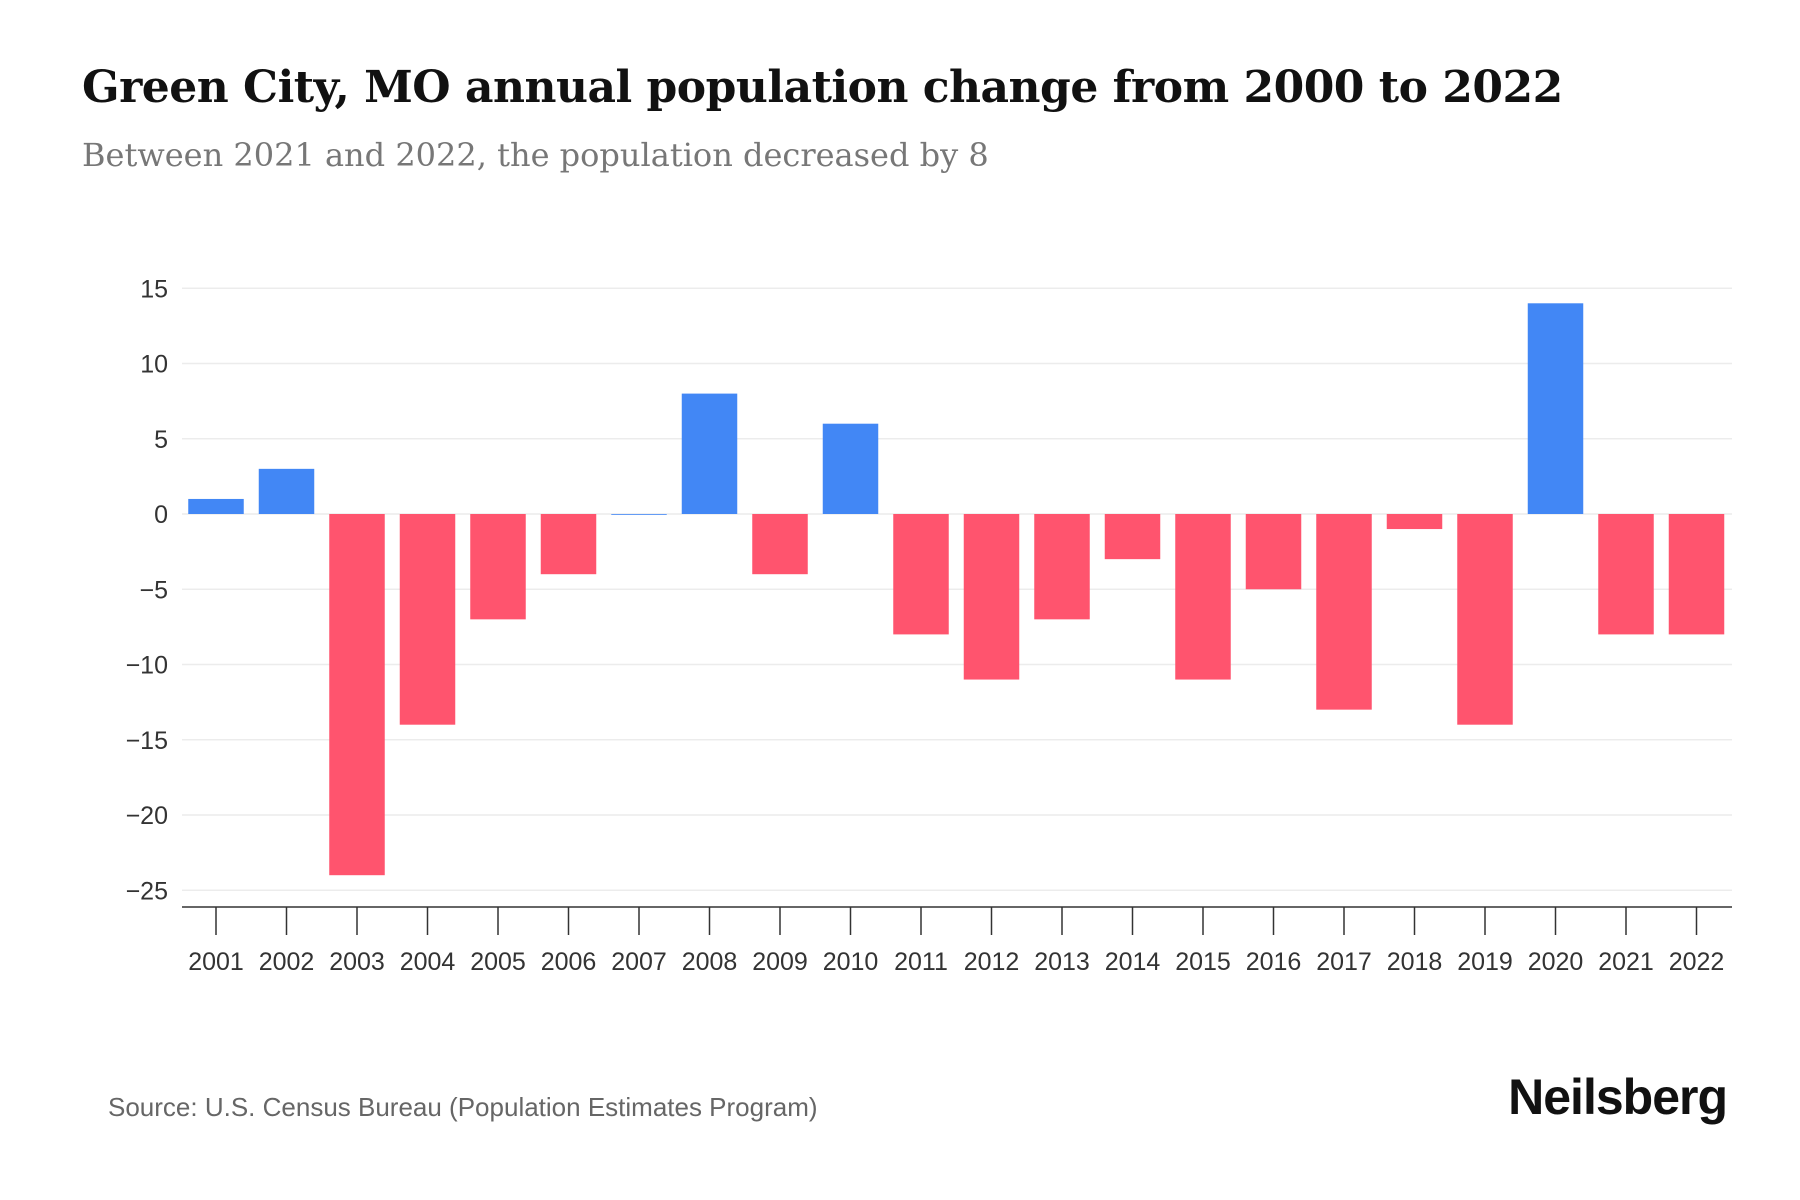 This screenshot has width=1800, height=1200. What do you see at coordinates (780, 544) in the screenshot?
I see `bar-2009` at bounding box center [780, 544].